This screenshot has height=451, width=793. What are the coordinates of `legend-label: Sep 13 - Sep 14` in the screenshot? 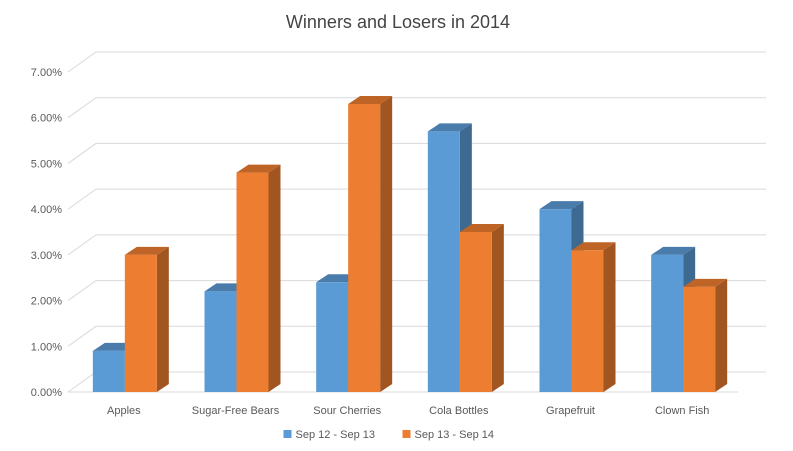 It's located at (455, 435).